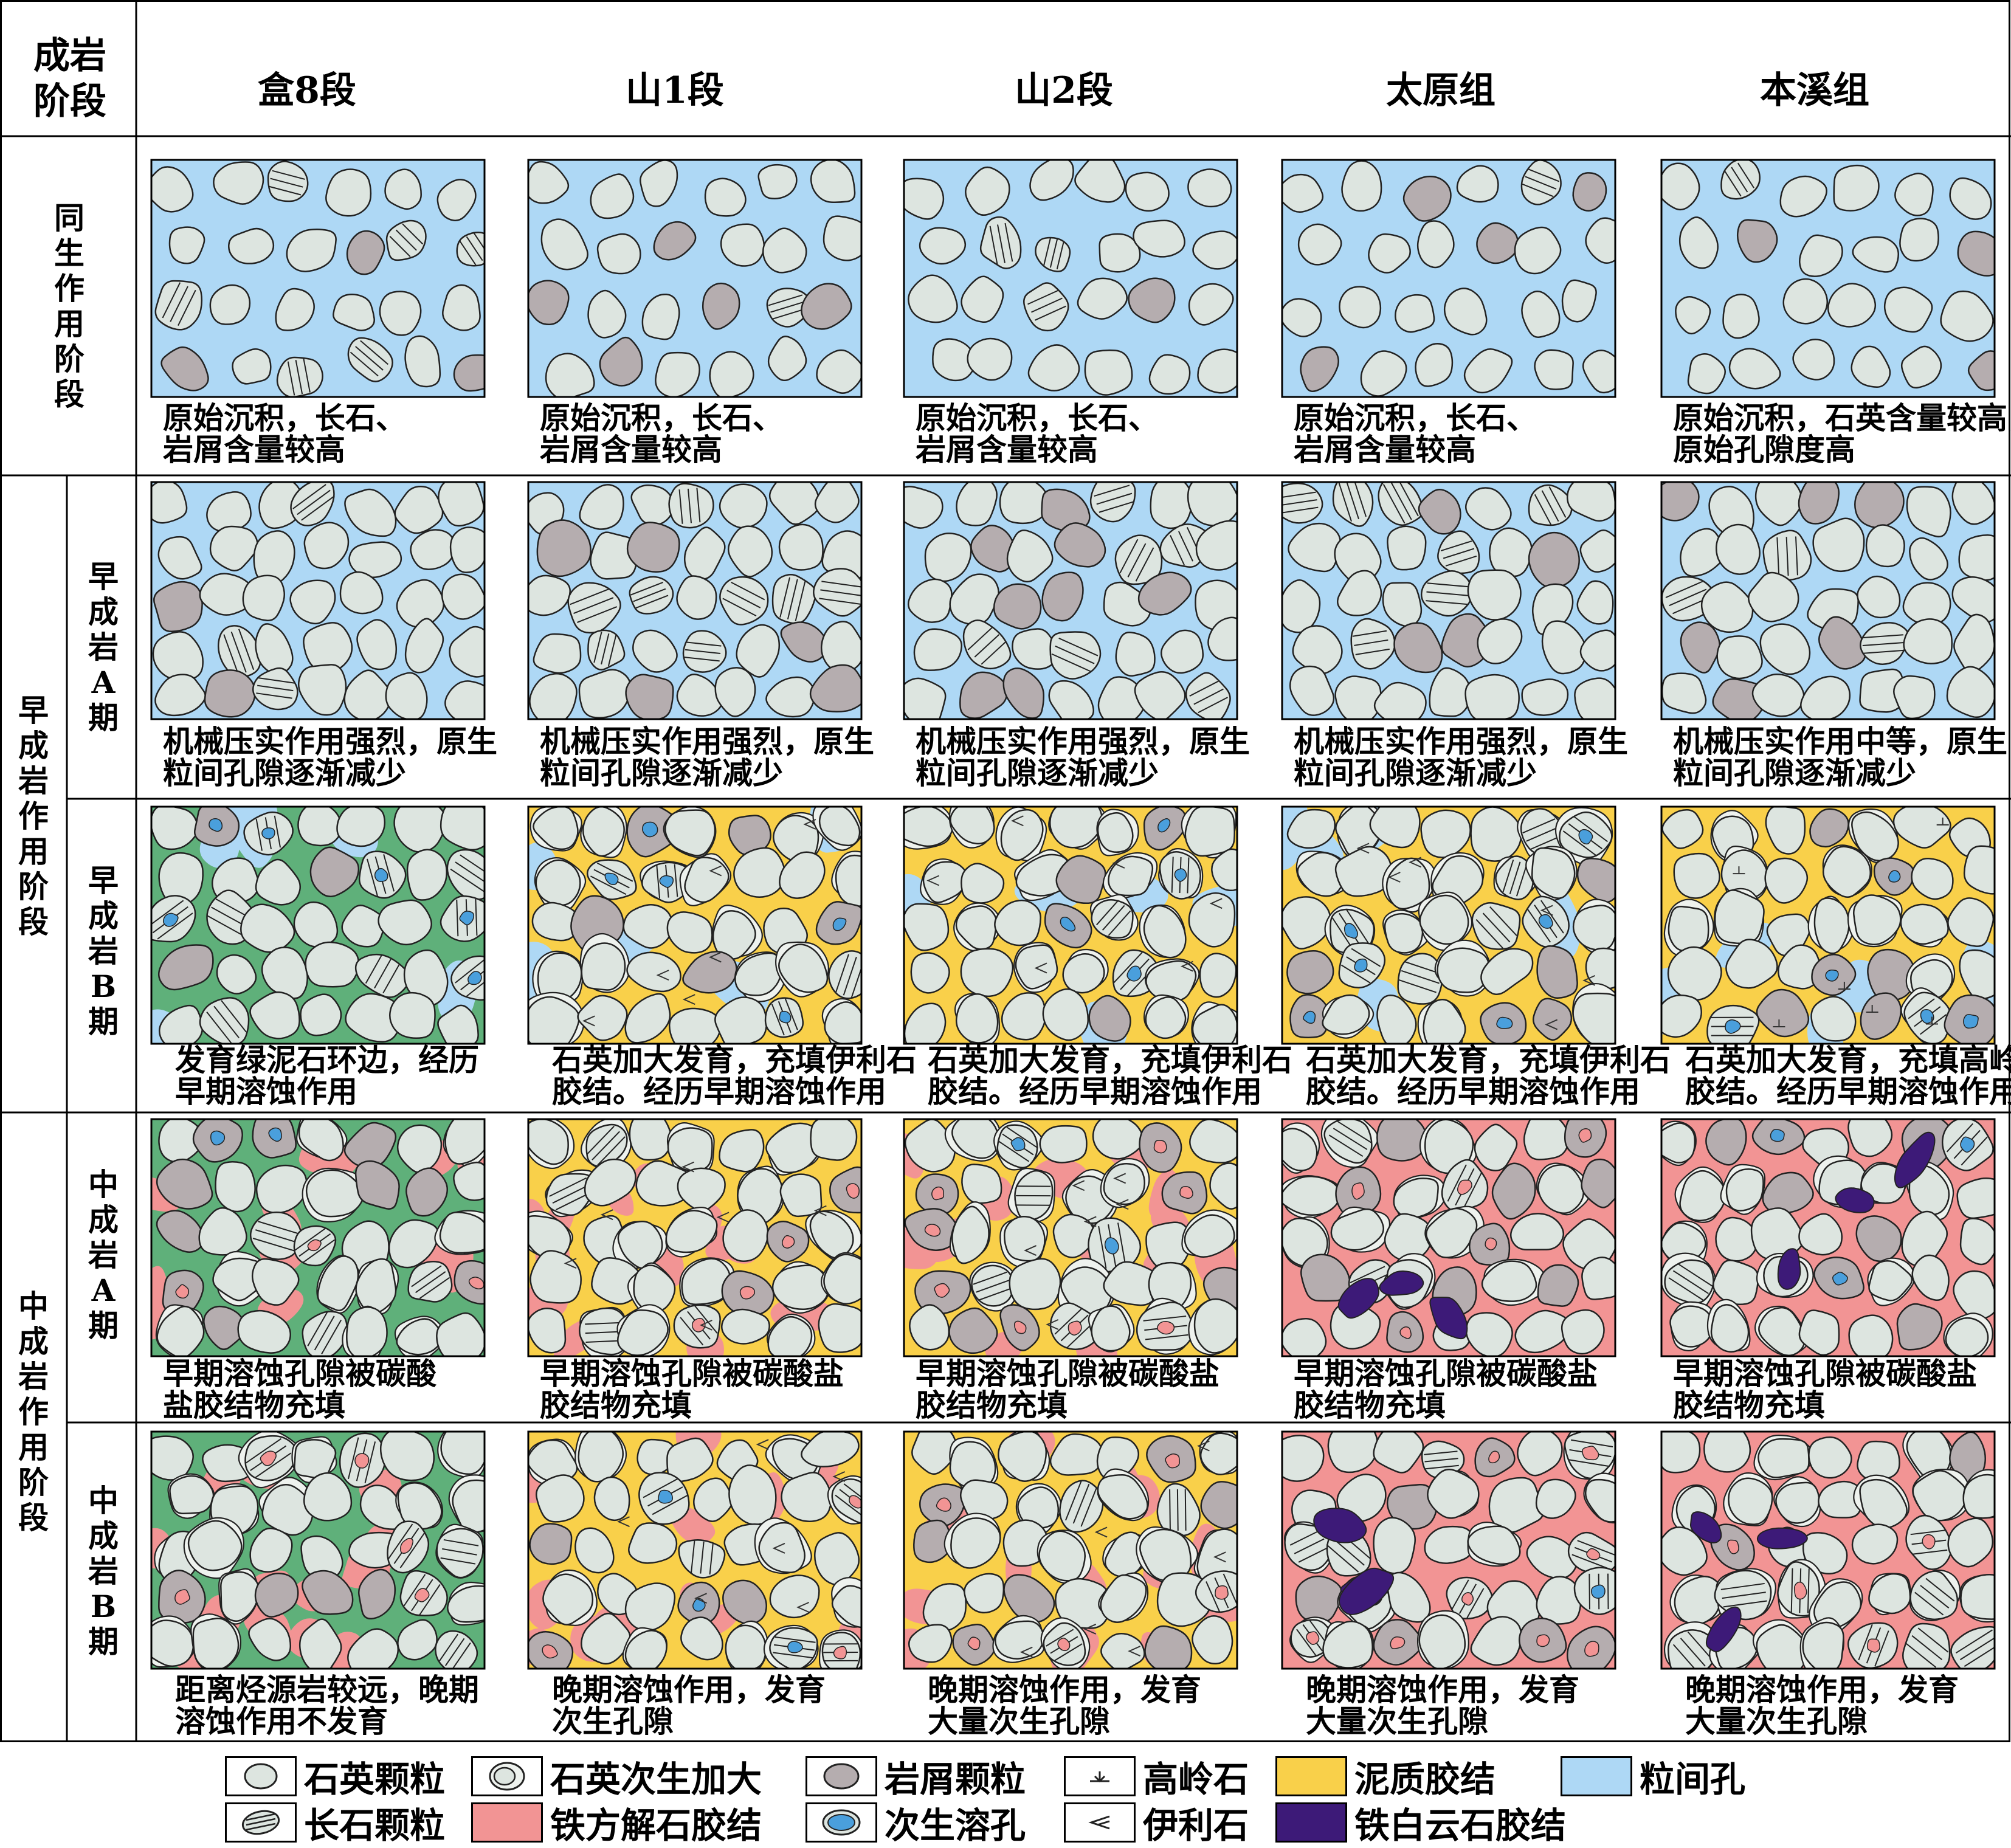 The height and width of the screenshot is (1848, 2011). What do you see at coordinates (656, 1776) in the screenshot?
I see `legend-label: 石英次生加大` at bounding box center [656, 1776].